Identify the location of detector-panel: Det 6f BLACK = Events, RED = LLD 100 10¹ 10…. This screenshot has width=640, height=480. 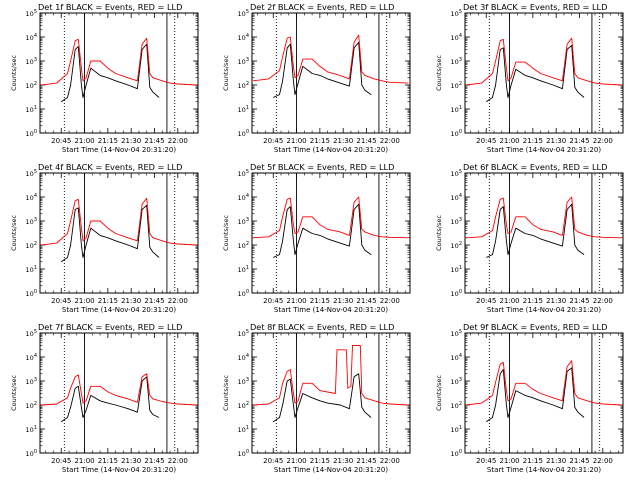
(529, 238).